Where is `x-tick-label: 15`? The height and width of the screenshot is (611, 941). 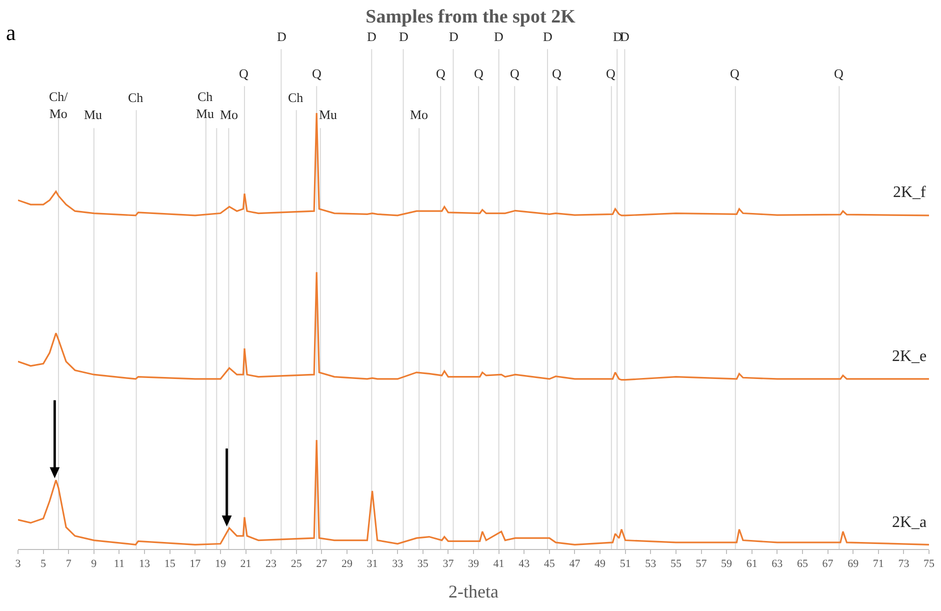 x-tick-label: 15 is located at coordinates (170, 564).